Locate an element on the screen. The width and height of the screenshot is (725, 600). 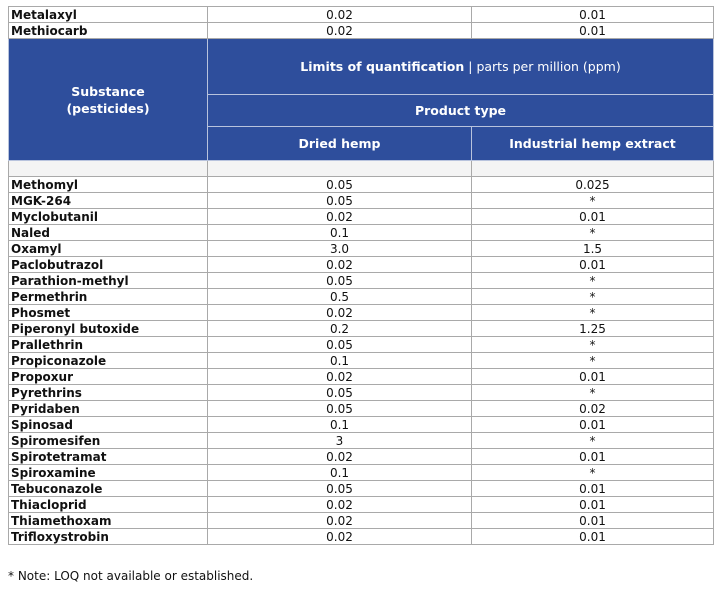
table-row: Trifloxystrobin 0.02 0.01 is located at coordinates (361, 536).